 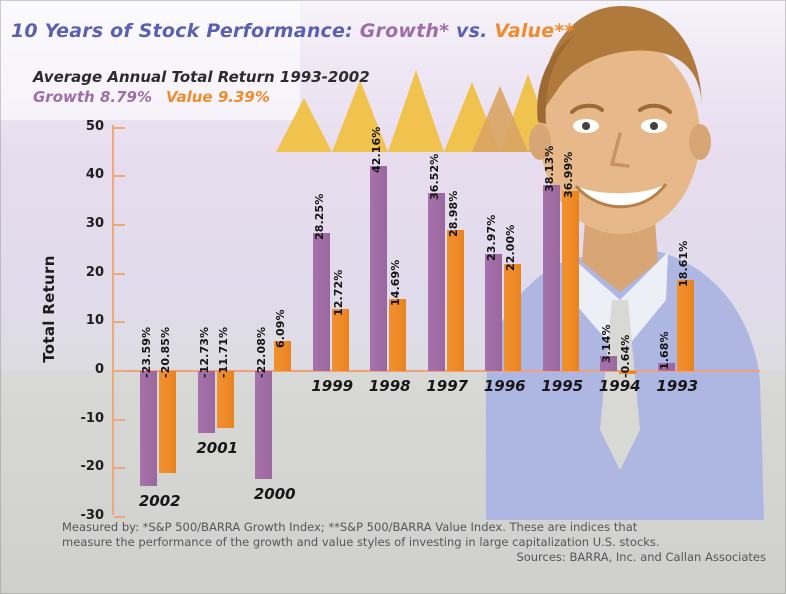 I want to click on x-axis-category-label: 1998, so click(x=389, y=386).